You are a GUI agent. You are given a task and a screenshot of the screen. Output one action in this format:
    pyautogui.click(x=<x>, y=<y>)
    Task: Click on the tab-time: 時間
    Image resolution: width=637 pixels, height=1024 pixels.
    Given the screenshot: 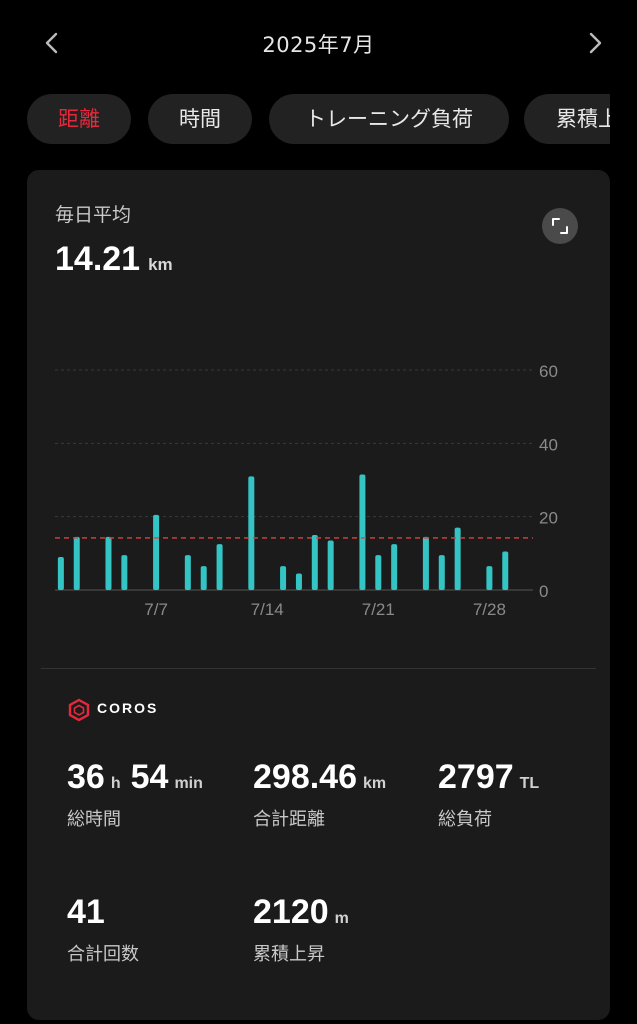 What is the action you would take?
    pyautogui.click(x=200, y=119)
    